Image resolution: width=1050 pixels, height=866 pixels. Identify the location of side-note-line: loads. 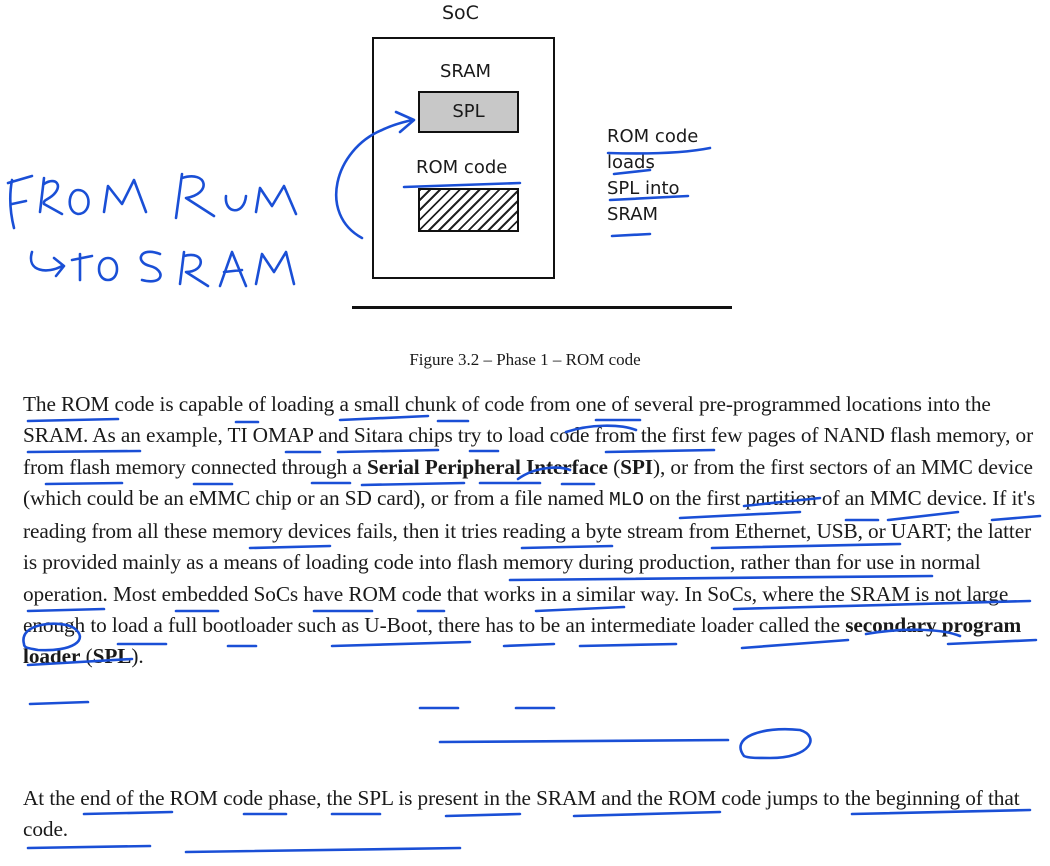
(631, 162).